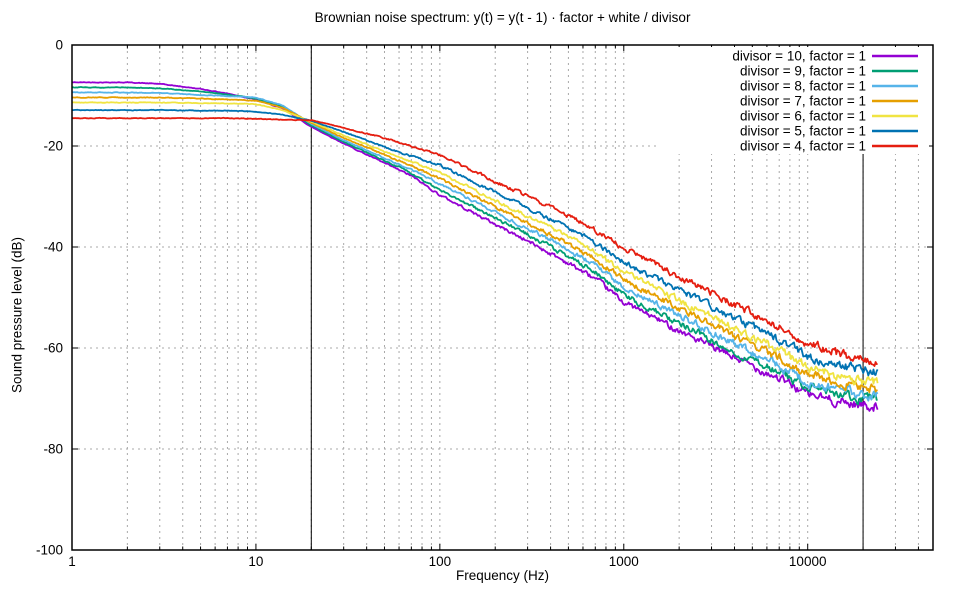 The image size is (960, 600). I want to click on x-tick-label: 100, so click(440, 561).